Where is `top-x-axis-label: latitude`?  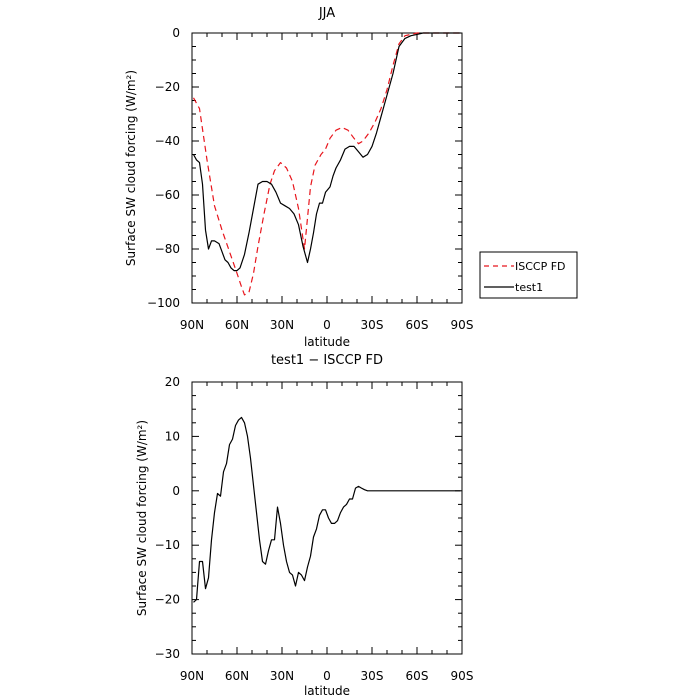
top-x-axis-label: latitude is located at coordinates (327, 342).